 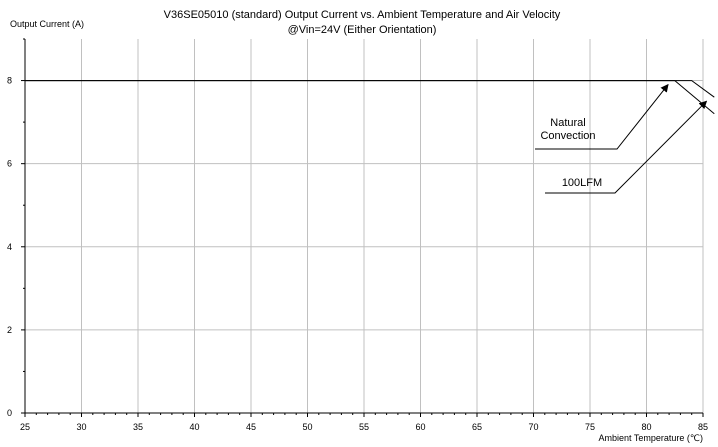 What do you see at coordinates (651, 438) in the screenshot?
I see `x-axis-label: Ambient Temperature (℃)` at bounding box center [651, 438].